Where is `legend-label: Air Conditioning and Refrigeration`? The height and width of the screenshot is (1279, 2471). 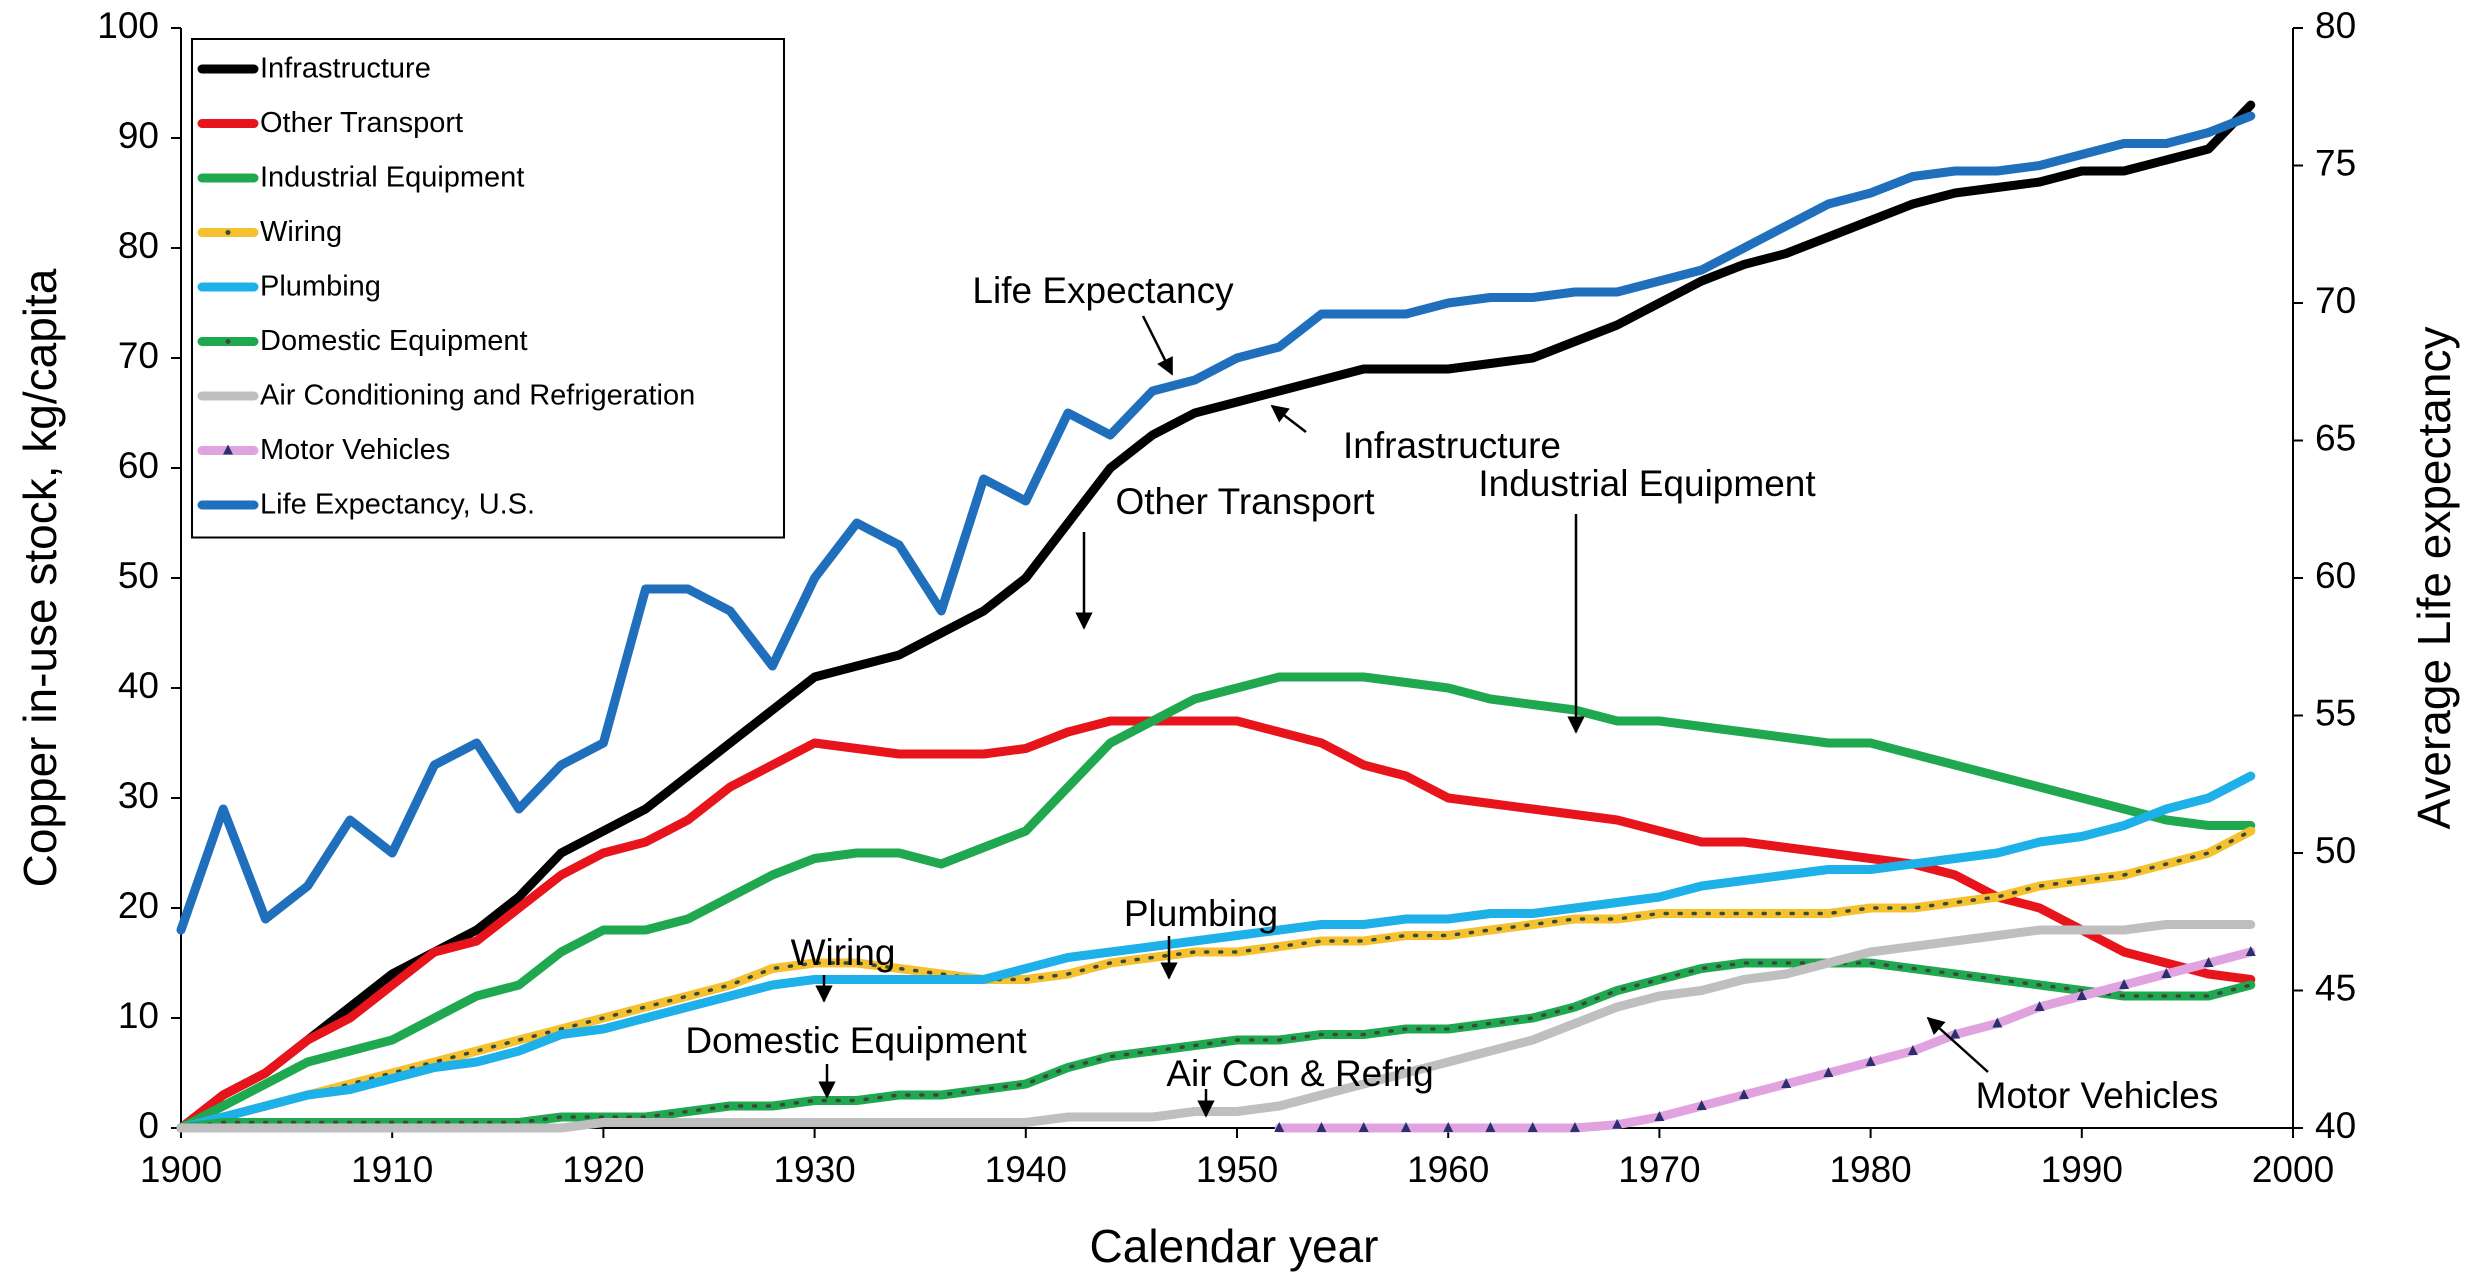
legend-label: Air Conditioning and Refrigeration is located at coordinates (477, 396).